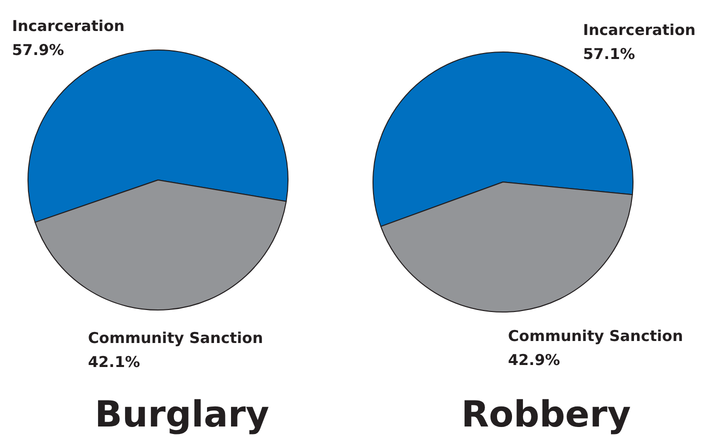 The width and height of the screenshot is (728, 440). What do you see at coordinates (534, 360) in the screenshot?
I see `data-label: 42.9%` at bounding box center [534, 360].